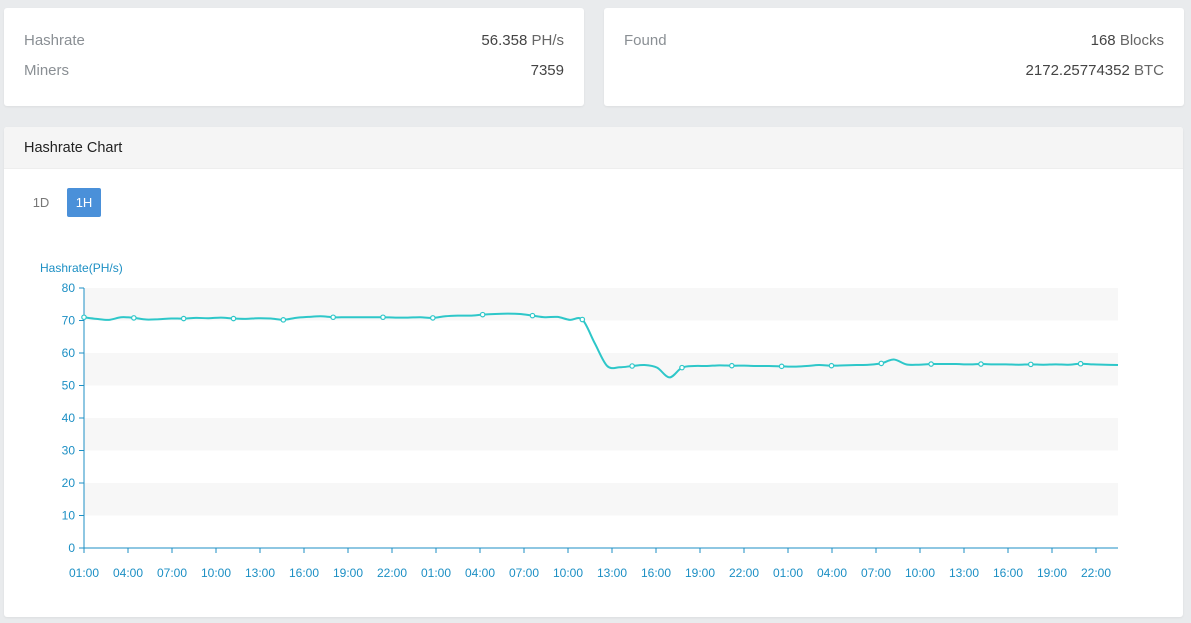  What do you see at coordinates (1149, 70) in the screenshot?
I see `btc-unit: BTC` at bounding box center [1149, 70].